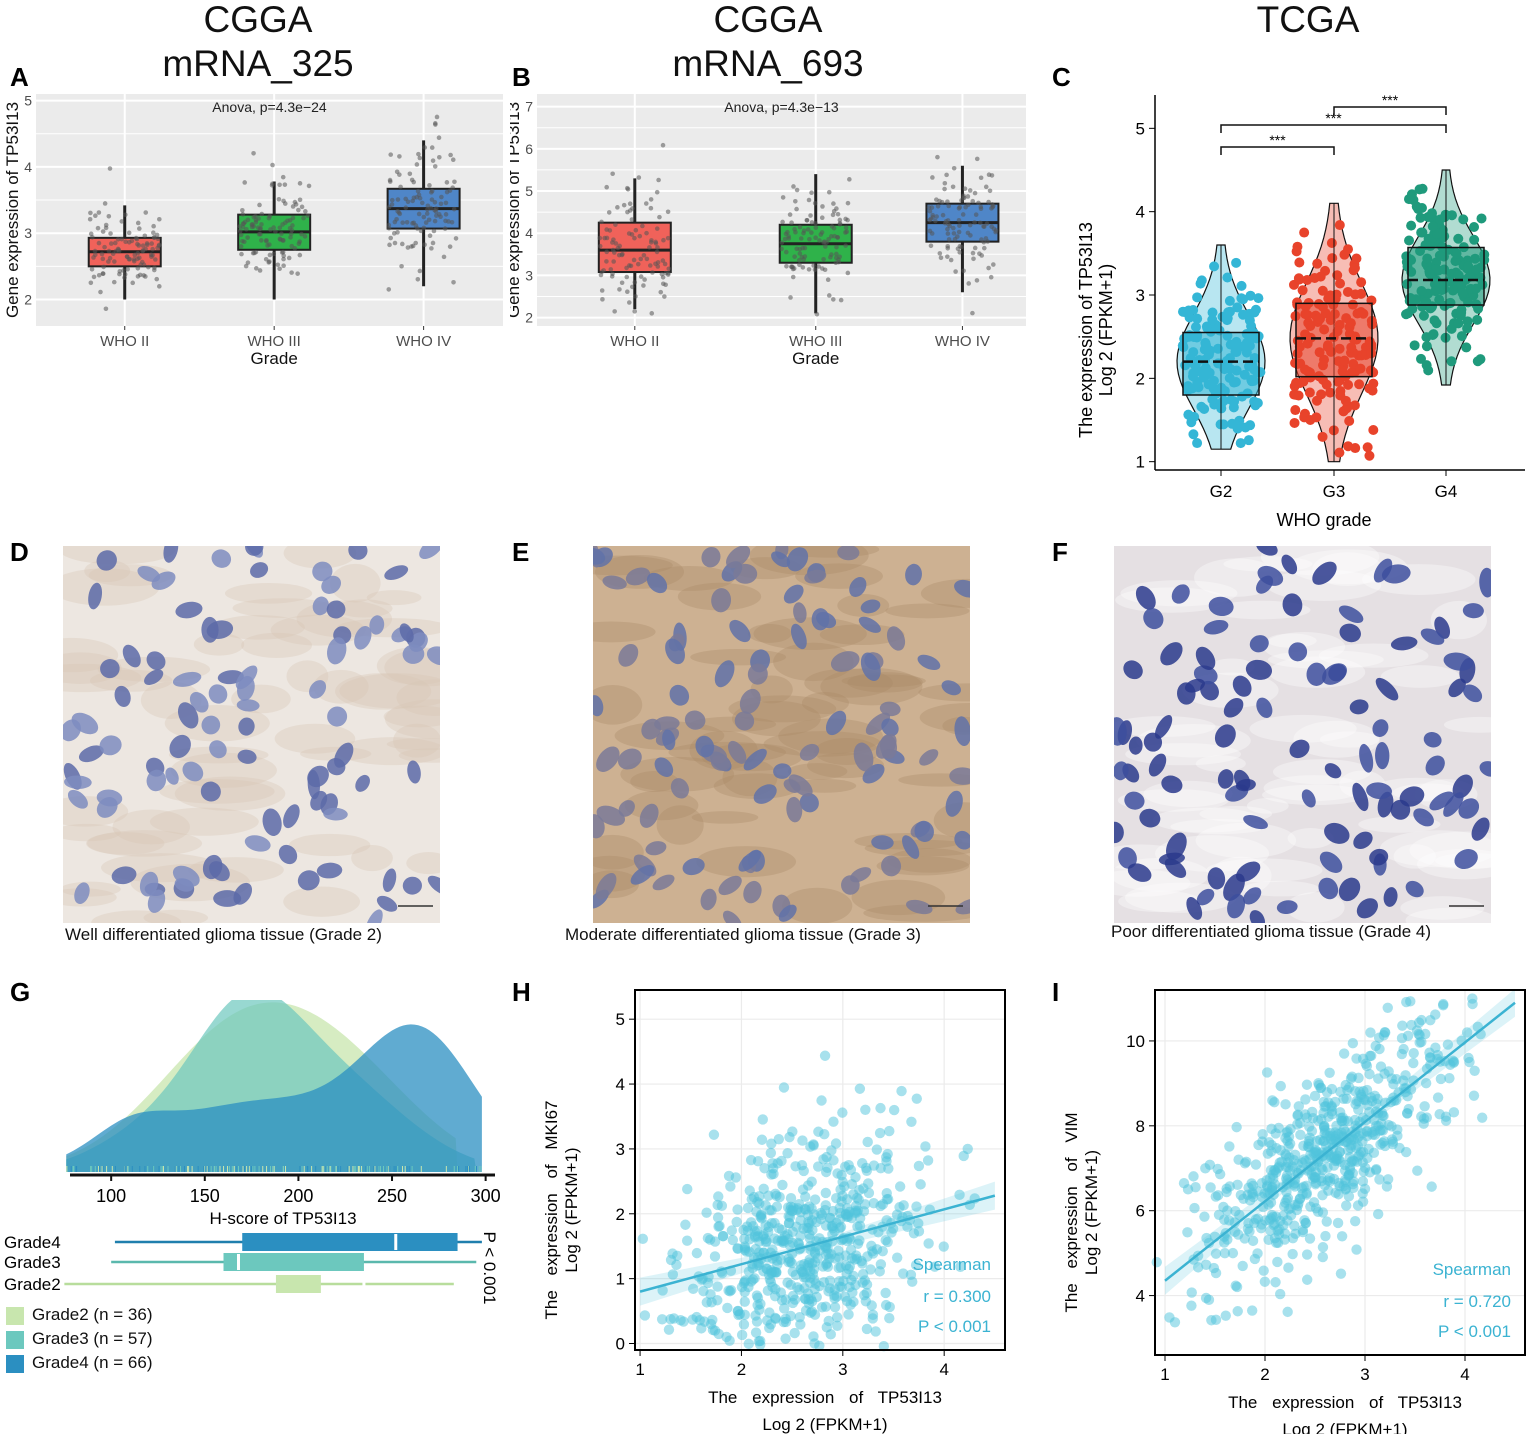 The image size is (1535, 1434). I want to click on group-label-grade3: Grade3, so click(32, 1262).